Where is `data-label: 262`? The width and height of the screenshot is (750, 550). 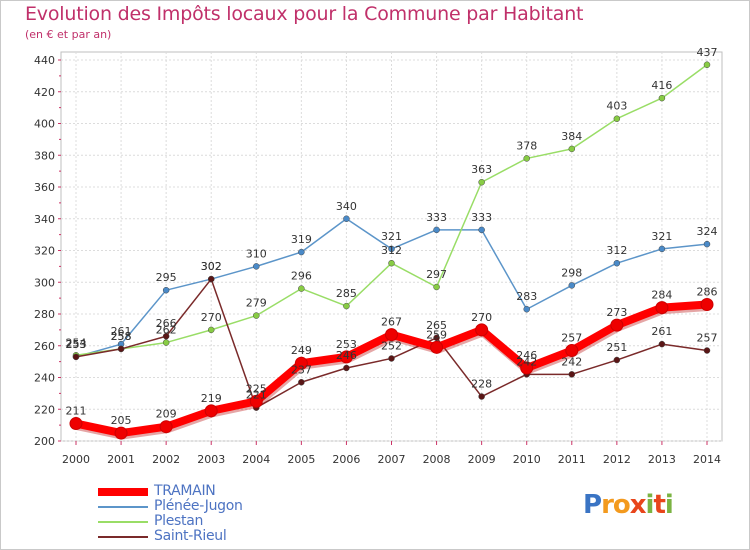
data-label: 262 is located at coordinates (166, 330).